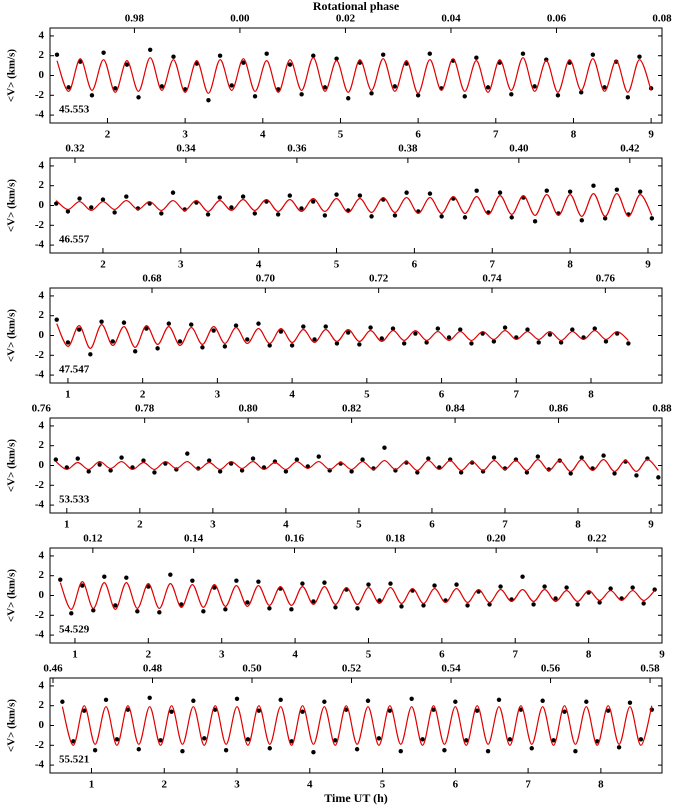  I want to click on x2-tick-label: 0.06, so click(557, 19).